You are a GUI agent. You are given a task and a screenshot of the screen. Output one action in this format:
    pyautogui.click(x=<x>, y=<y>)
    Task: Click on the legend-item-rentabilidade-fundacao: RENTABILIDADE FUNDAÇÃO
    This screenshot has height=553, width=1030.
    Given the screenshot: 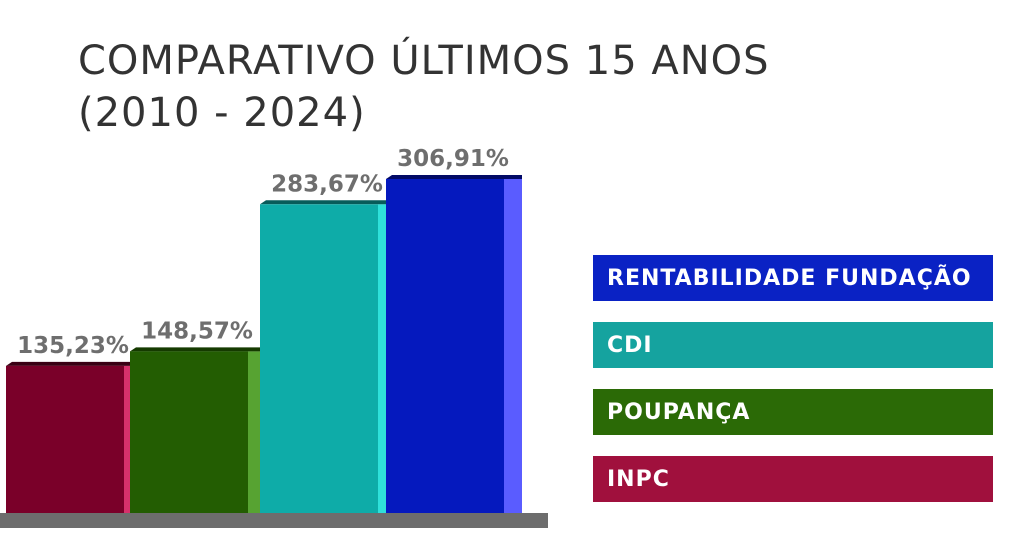 What is the action you would take?
    pyautogui.click(x=793, y=278)
    